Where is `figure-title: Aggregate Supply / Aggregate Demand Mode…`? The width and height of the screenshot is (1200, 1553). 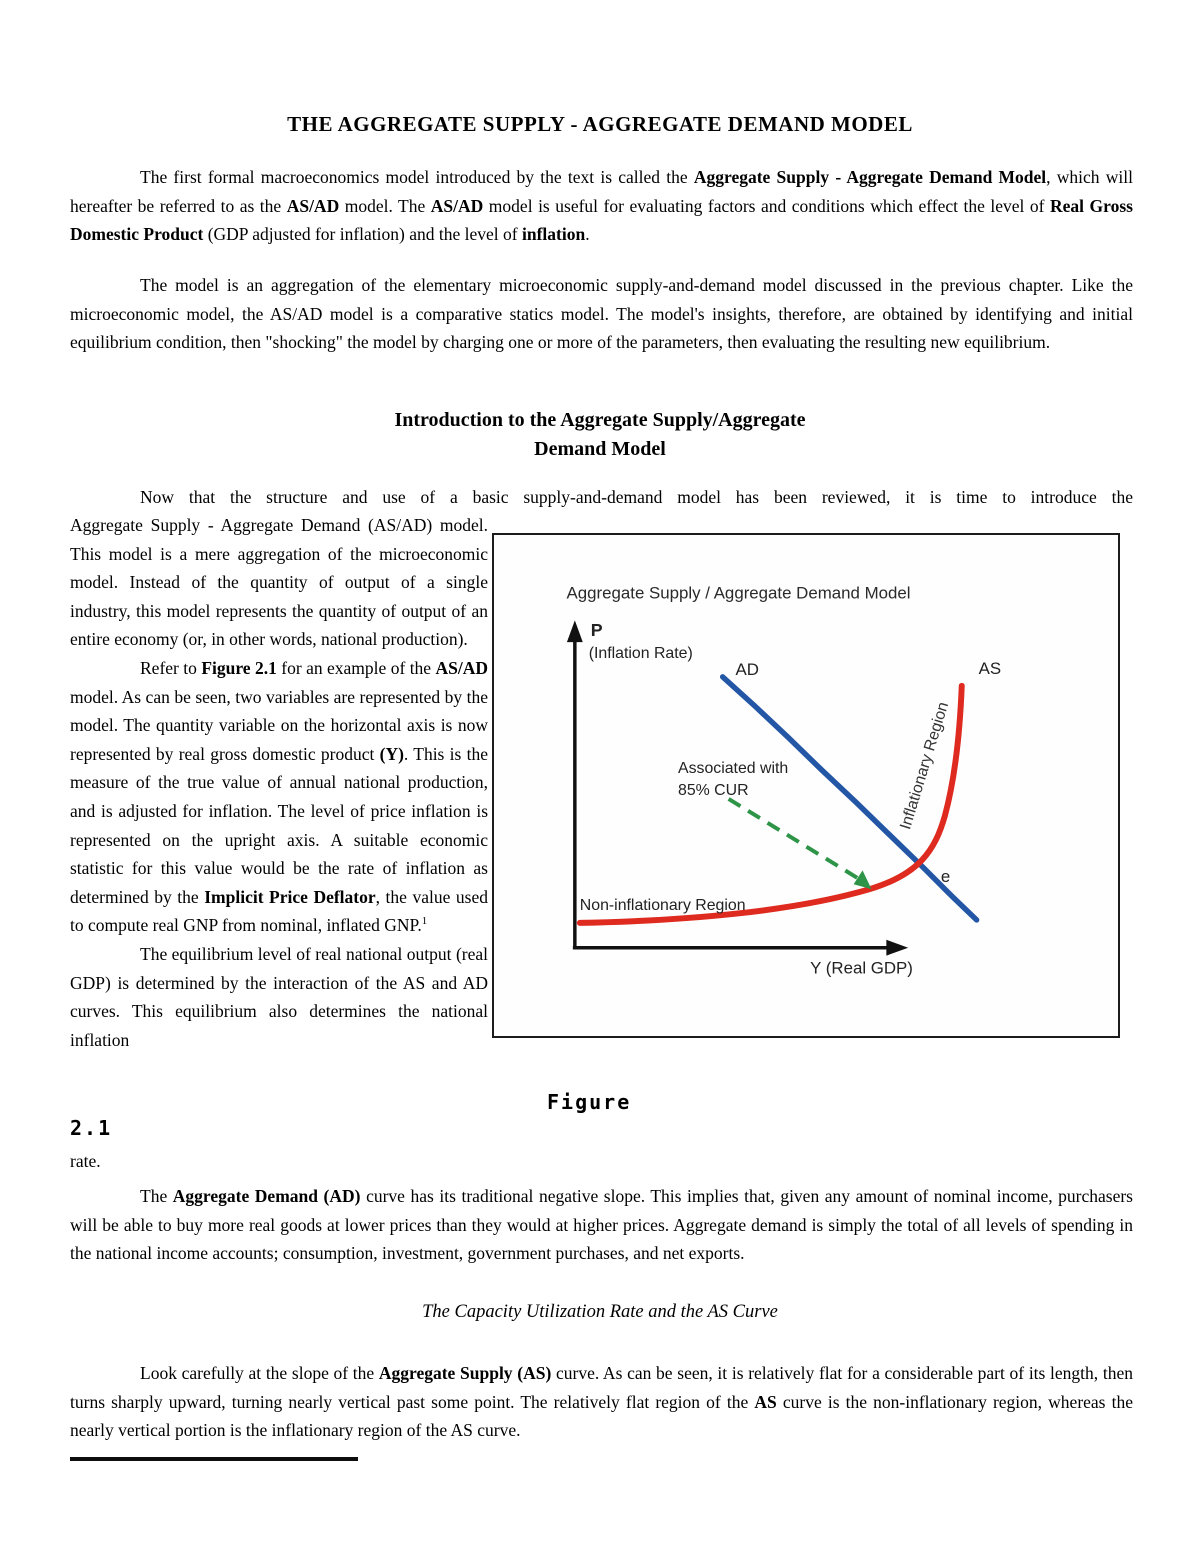
figure-title: Aggregate Supply / Aggregate Demand Mode… is located at coordinates (739, 592).